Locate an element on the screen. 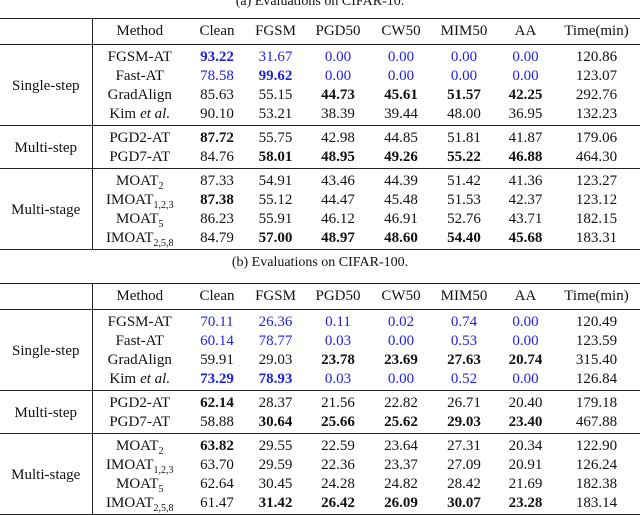 This screenshot has height=515, width=640. value-cell: 0.52 is located at coordinates (464, 378).